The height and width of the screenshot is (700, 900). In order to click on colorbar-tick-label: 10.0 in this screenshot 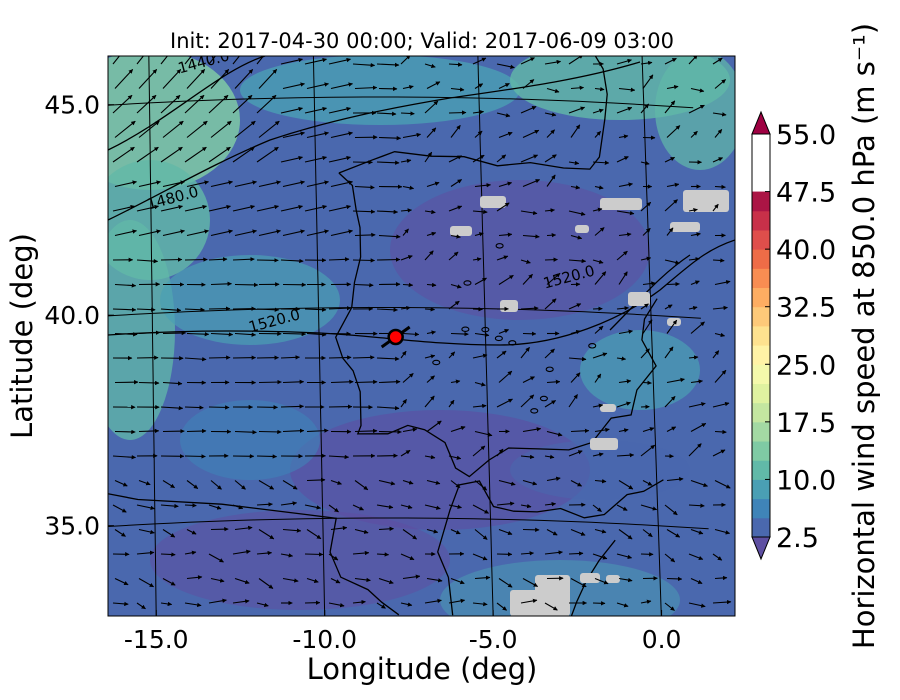, I will do `click(806, 480)`.